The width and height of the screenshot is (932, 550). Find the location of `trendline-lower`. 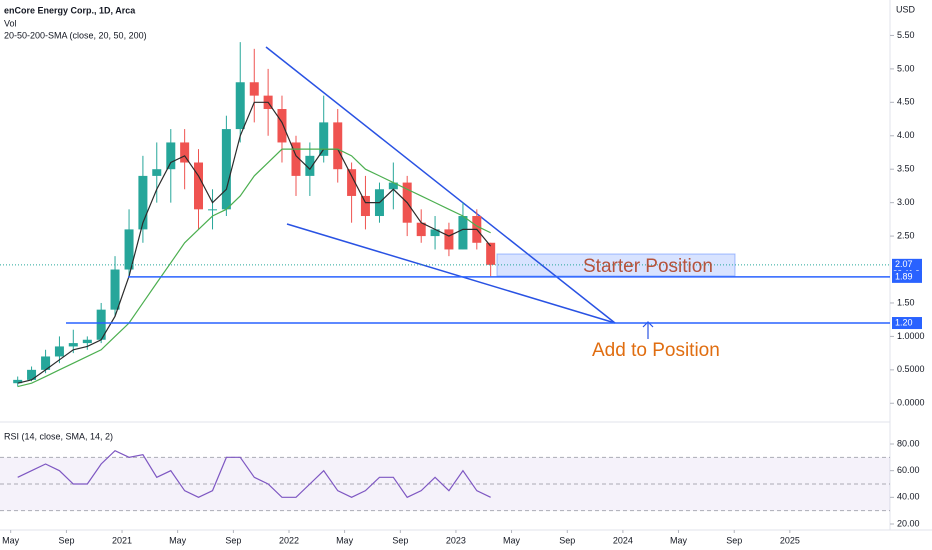

trendline-lower is located at coordinates (451, 273).